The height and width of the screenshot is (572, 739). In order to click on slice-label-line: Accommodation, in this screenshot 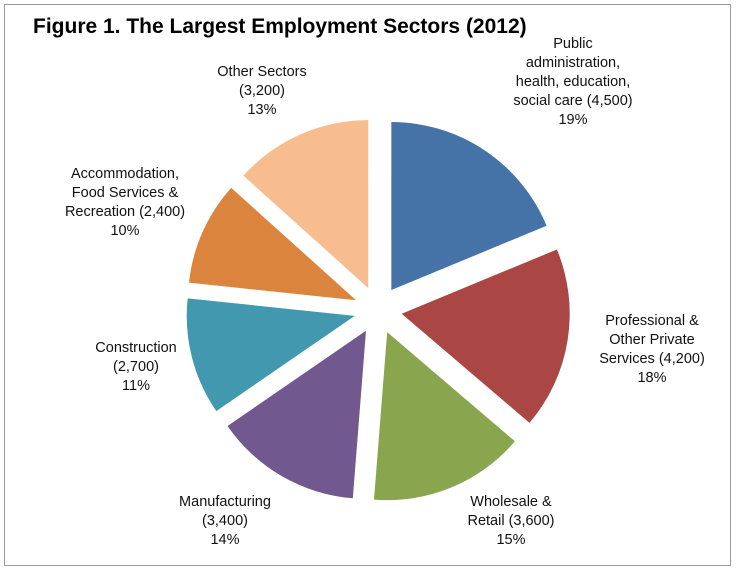, I will do `click(125, 174)`.